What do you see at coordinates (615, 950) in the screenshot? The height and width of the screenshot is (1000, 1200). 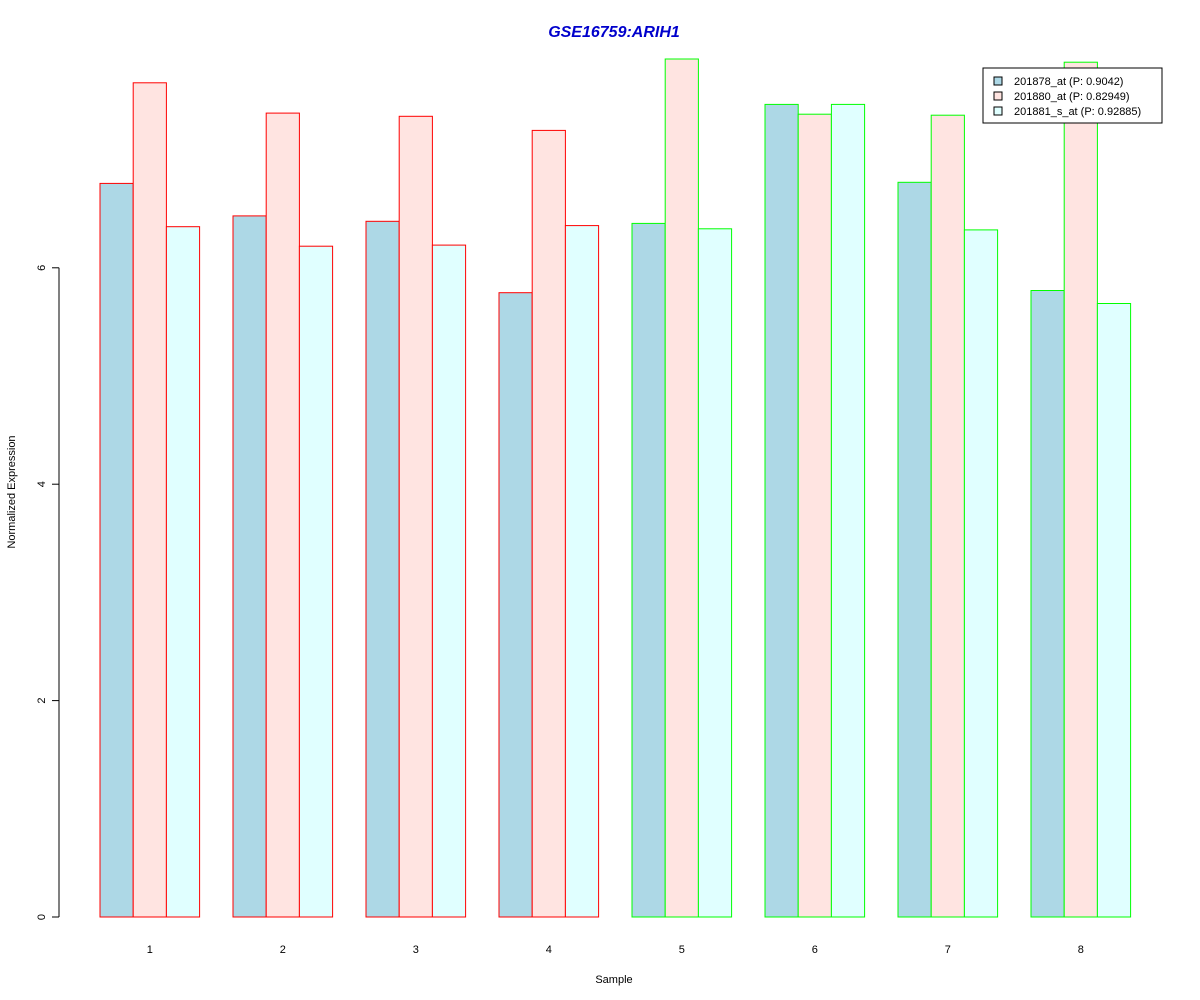 I see `x-axis-tick-labels: 1 2 3 4 5 6 7 8` at bounding box center [615, 950].